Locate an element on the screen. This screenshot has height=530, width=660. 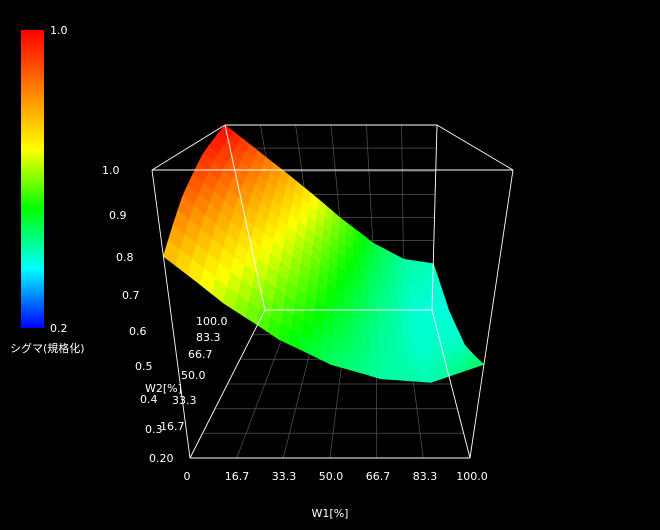
y-tick-label: 16.7 is located at coordinates (172, 426).